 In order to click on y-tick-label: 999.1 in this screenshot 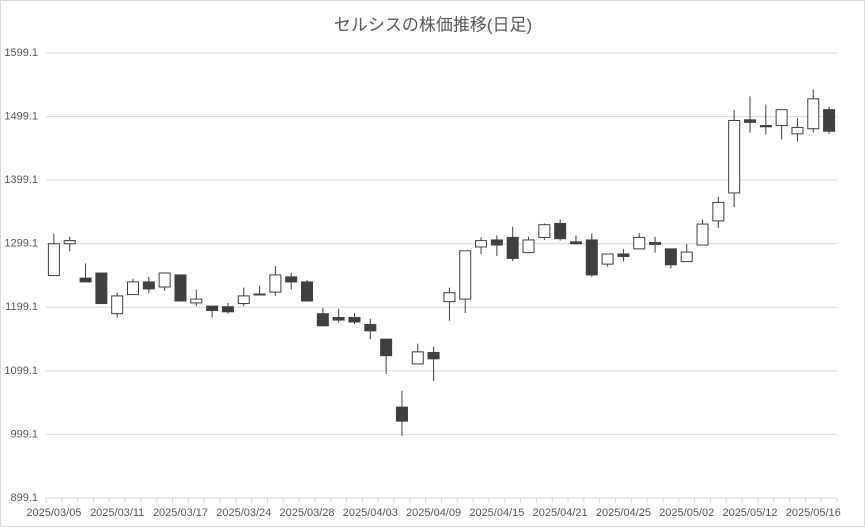, I will do `click(24, 434)`.